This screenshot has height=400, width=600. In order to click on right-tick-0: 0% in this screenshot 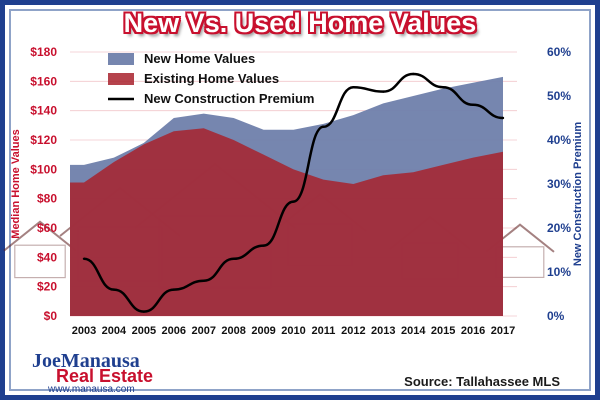, I will do `click(556, 316)`.